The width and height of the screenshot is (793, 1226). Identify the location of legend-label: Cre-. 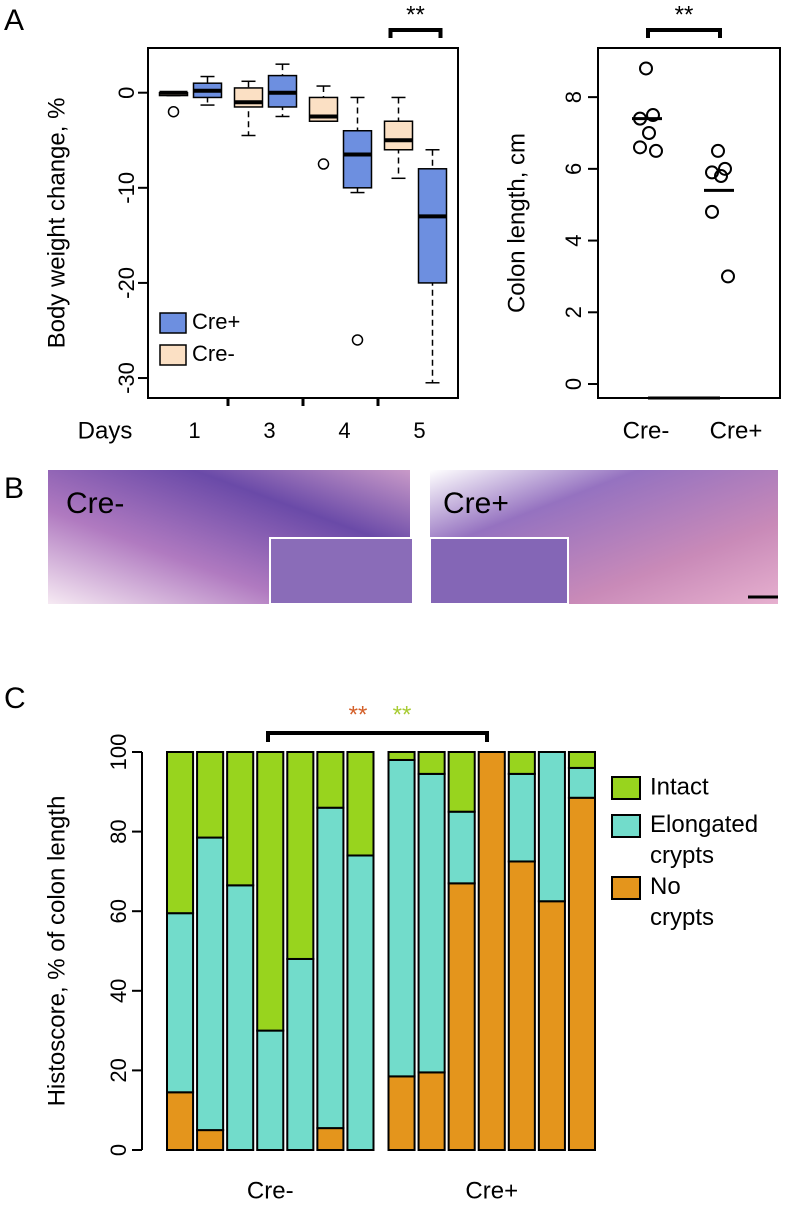
(213, 353).